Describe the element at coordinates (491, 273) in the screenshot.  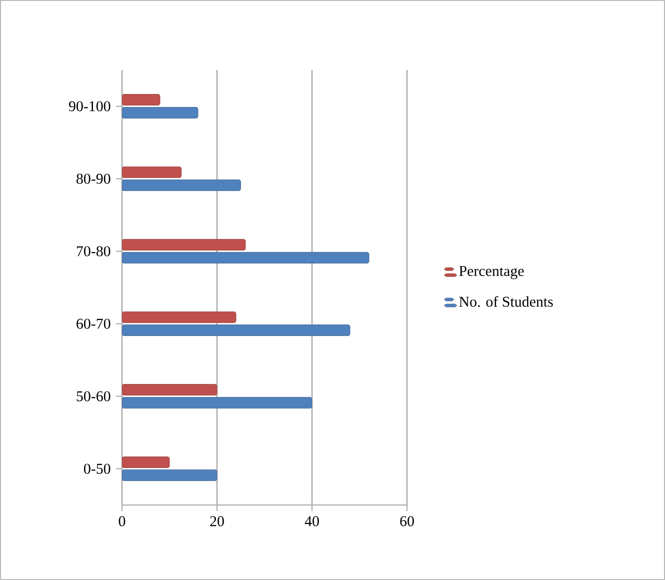
I see `legend-label: Percentage` at that location.